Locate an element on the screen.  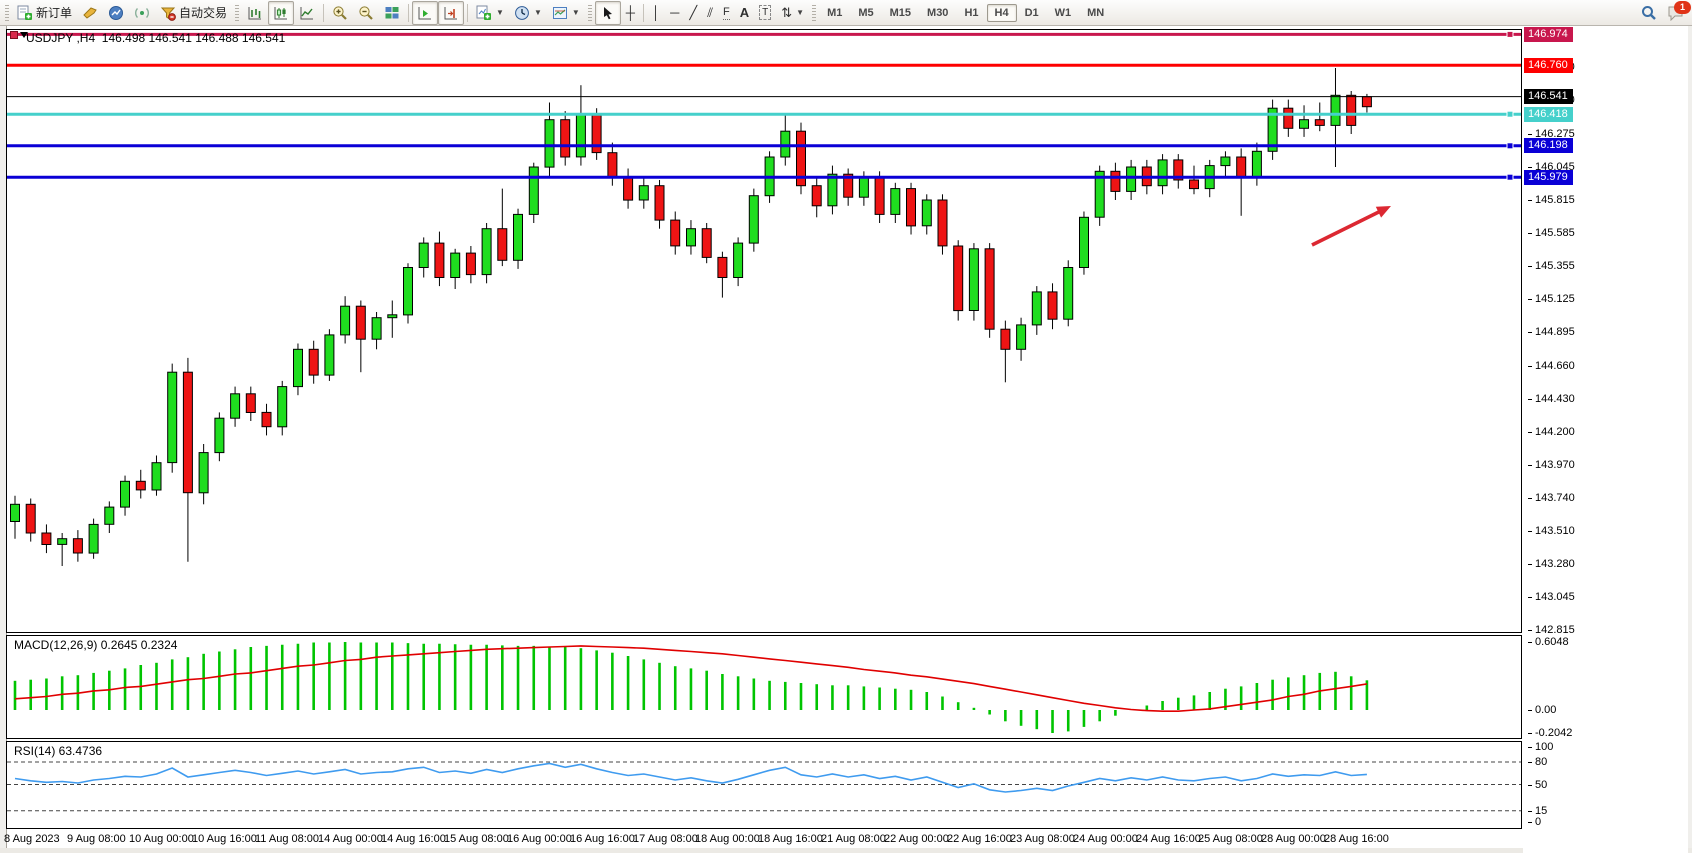
cursor-button is located at coordinates (607, 12).